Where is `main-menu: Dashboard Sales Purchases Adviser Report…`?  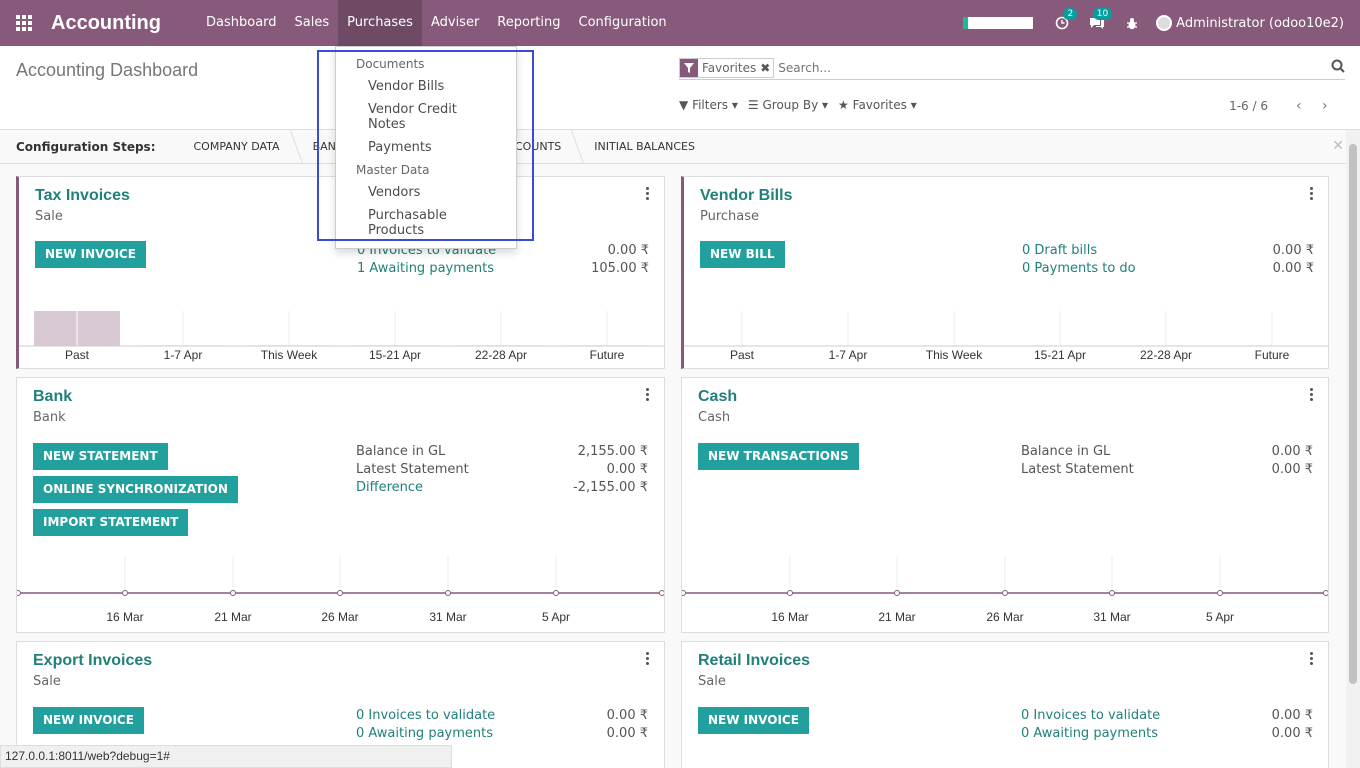 main-menu: Dashboard Sales Purchases Adviser Report… is located at coordinates (436, 23).